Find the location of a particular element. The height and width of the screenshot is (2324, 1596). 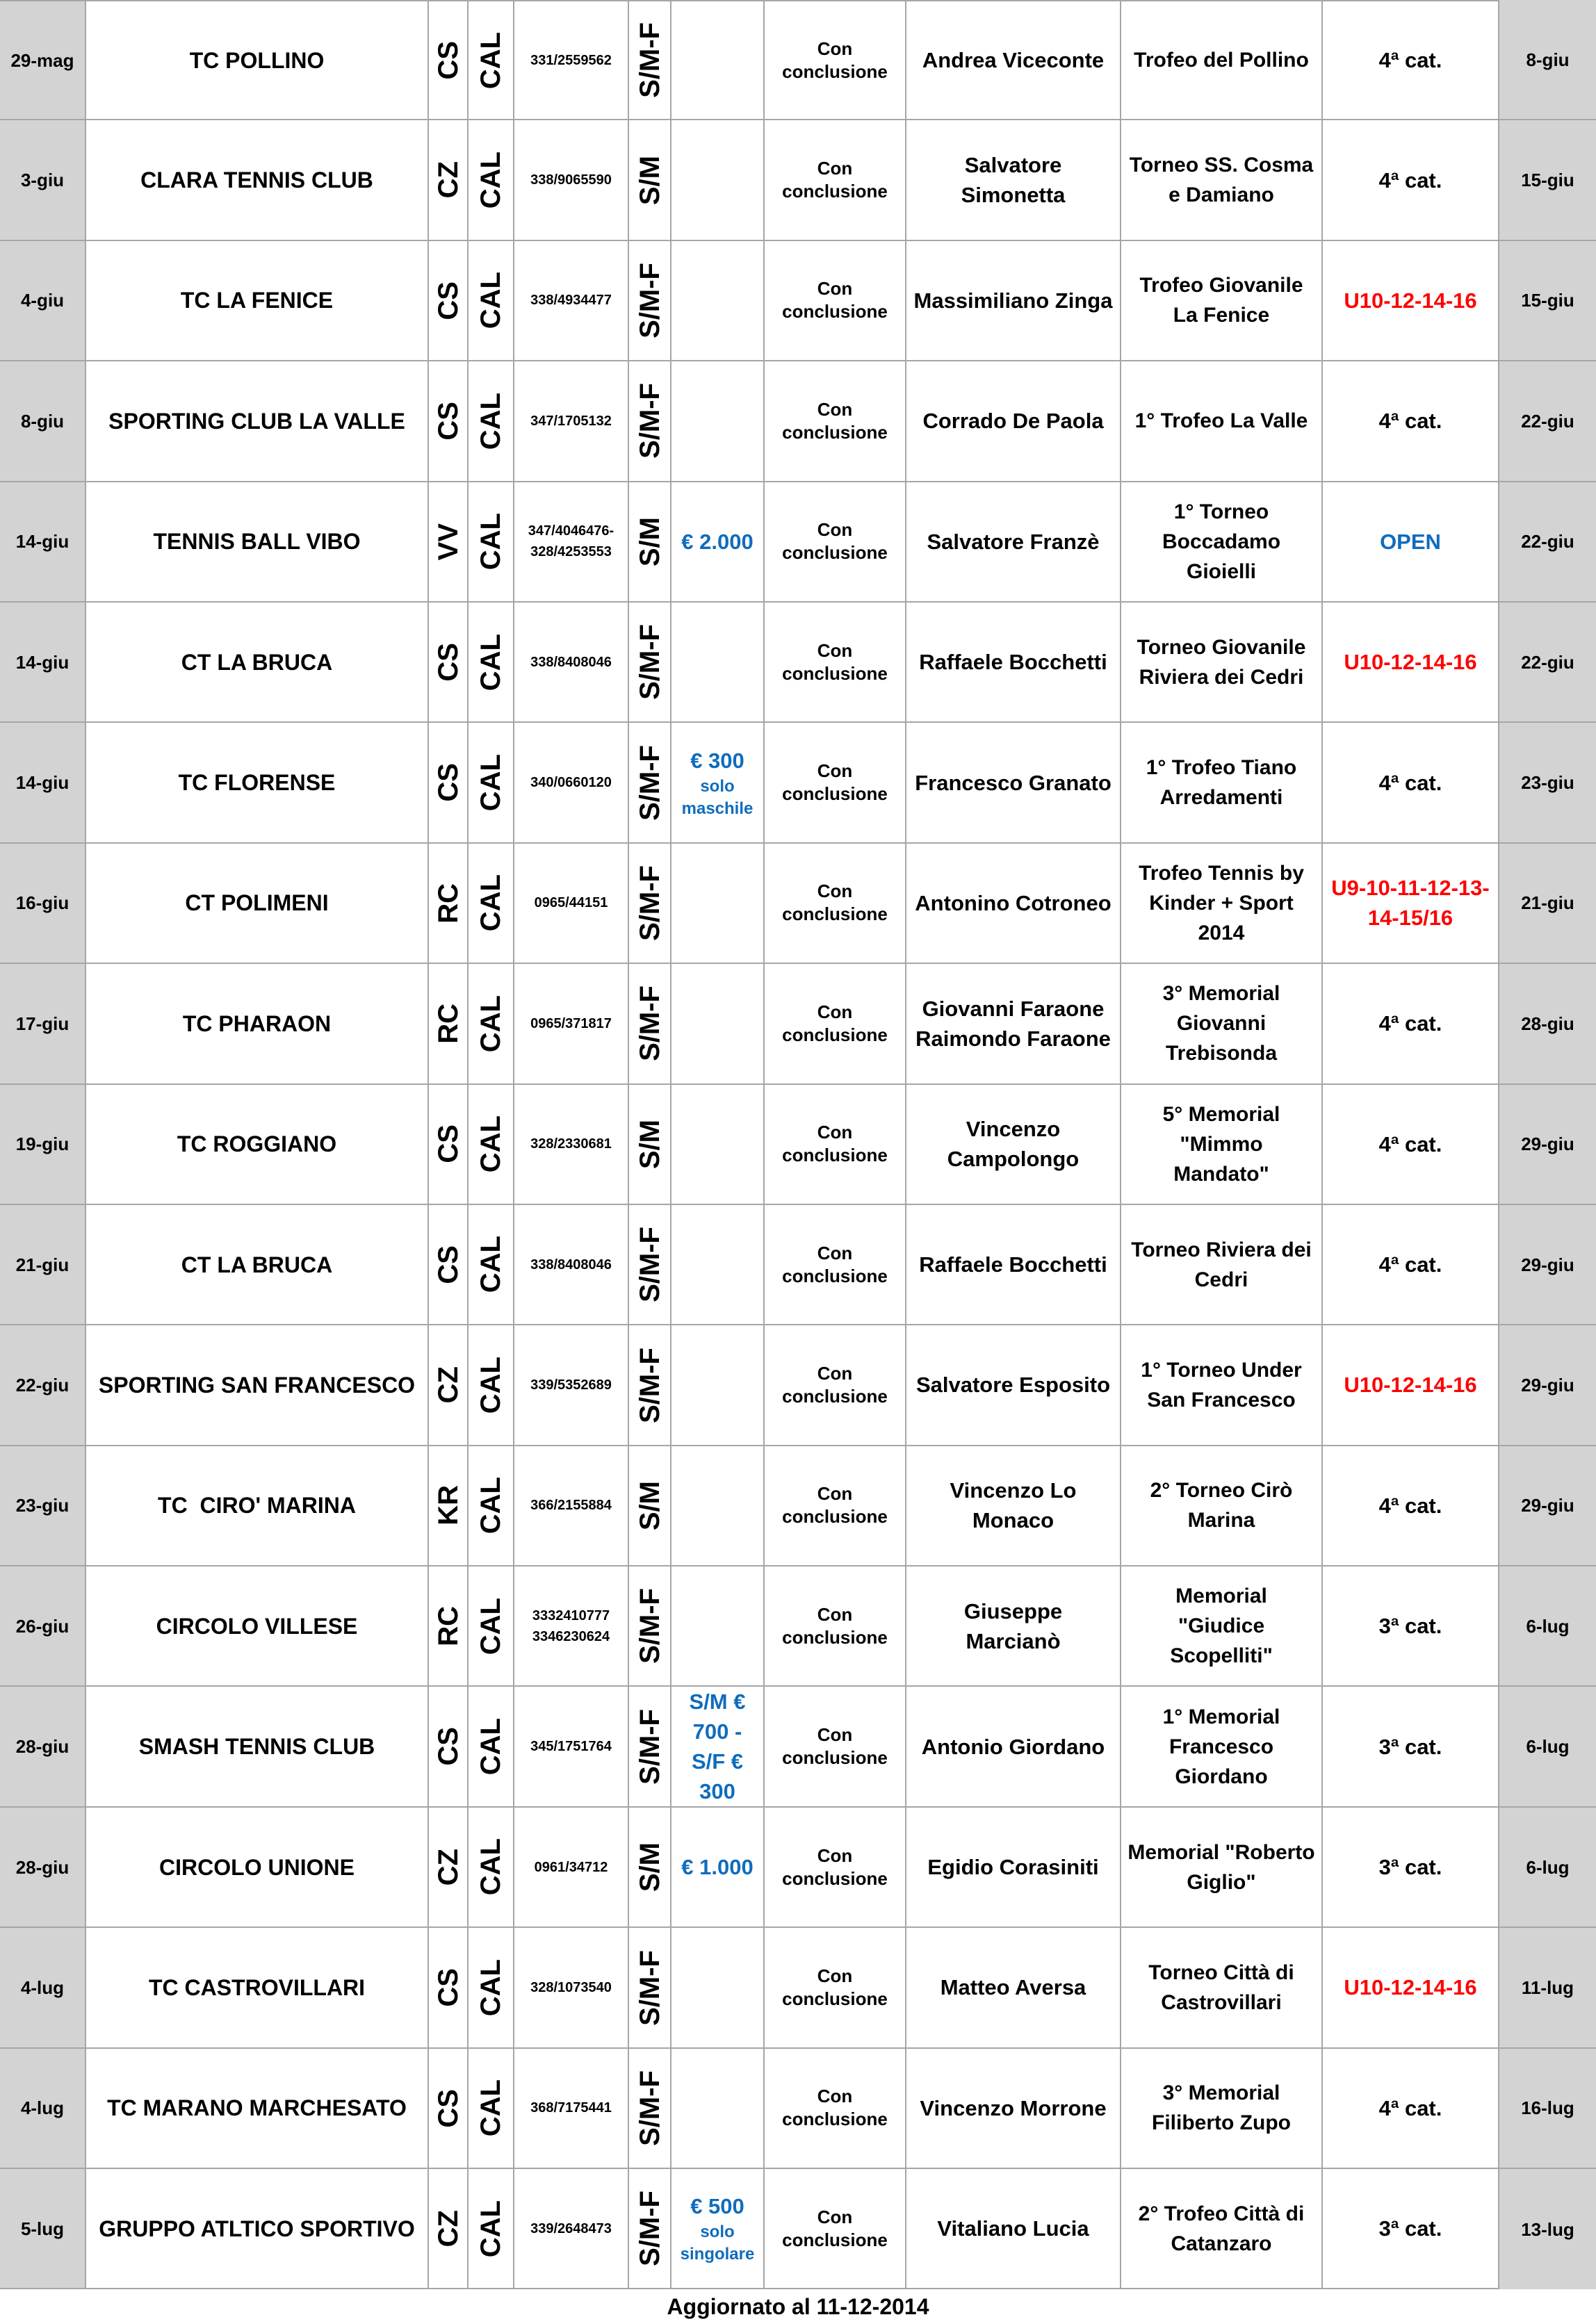

phone-cell: 347/1705132 is located at coordinates (571, 422).